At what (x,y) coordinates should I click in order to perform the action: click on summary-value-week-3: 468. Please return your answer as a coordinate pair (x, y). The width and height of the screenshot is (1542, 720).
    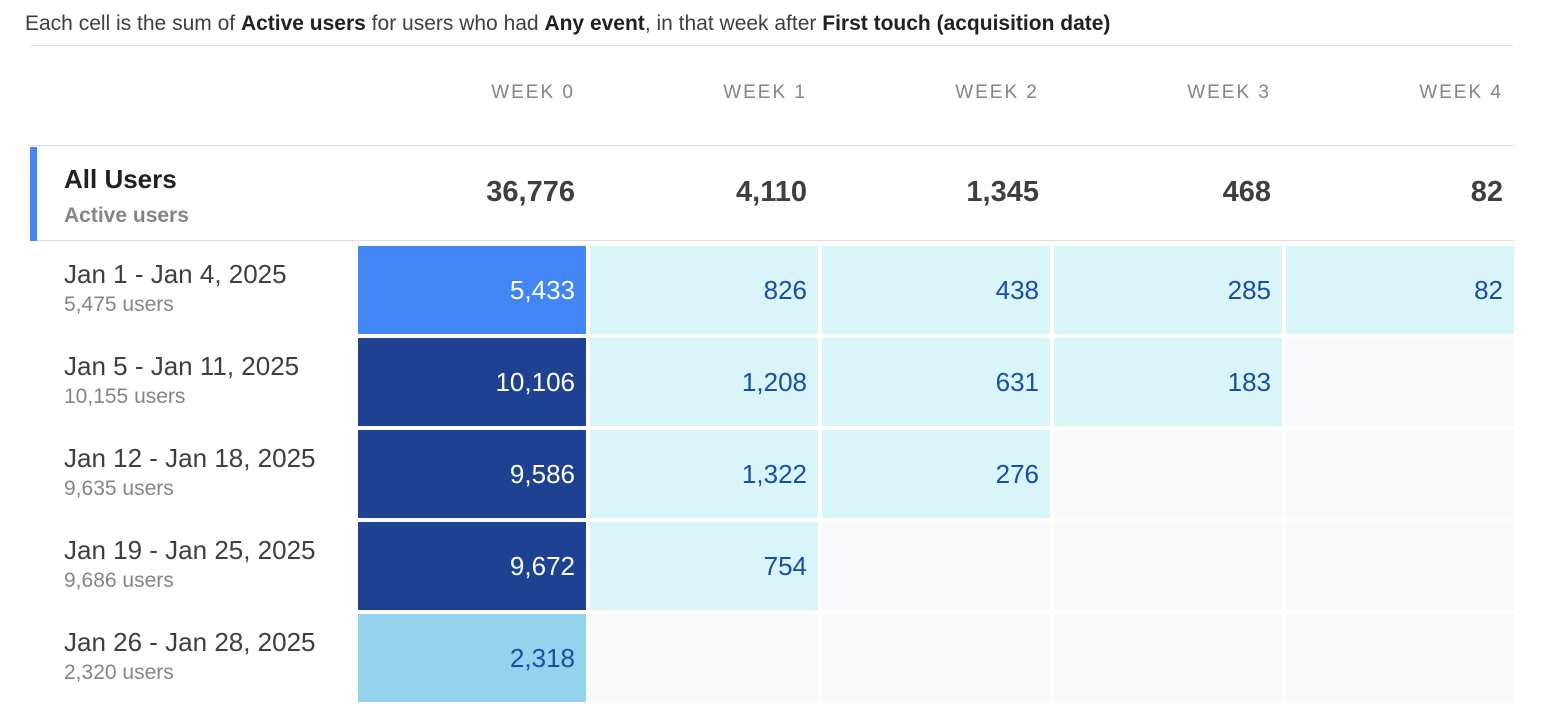
    Looking at the image, I should click on (1246, 192).